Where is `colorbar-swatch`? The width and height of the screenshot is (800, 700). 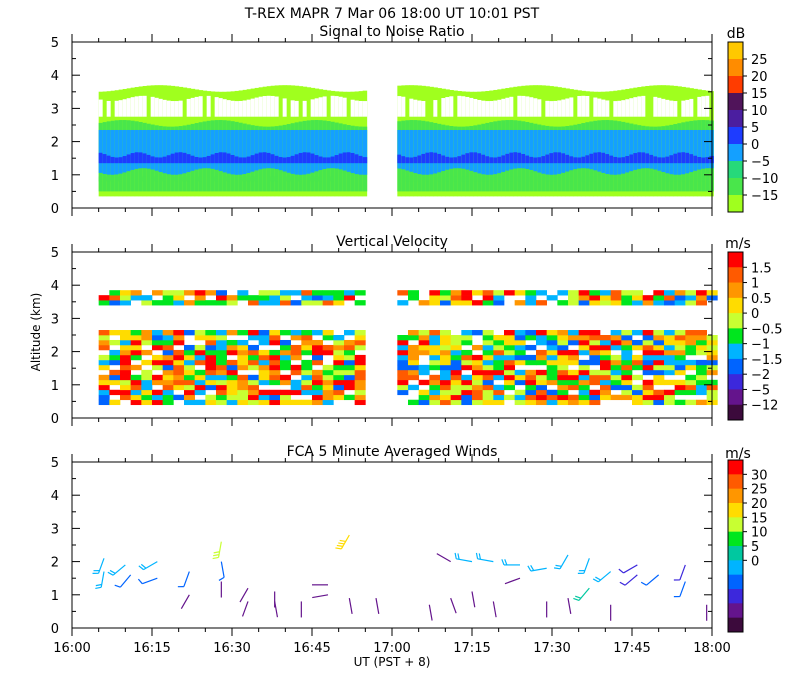 colorbar-swatch is located at coordinates (735, 525).